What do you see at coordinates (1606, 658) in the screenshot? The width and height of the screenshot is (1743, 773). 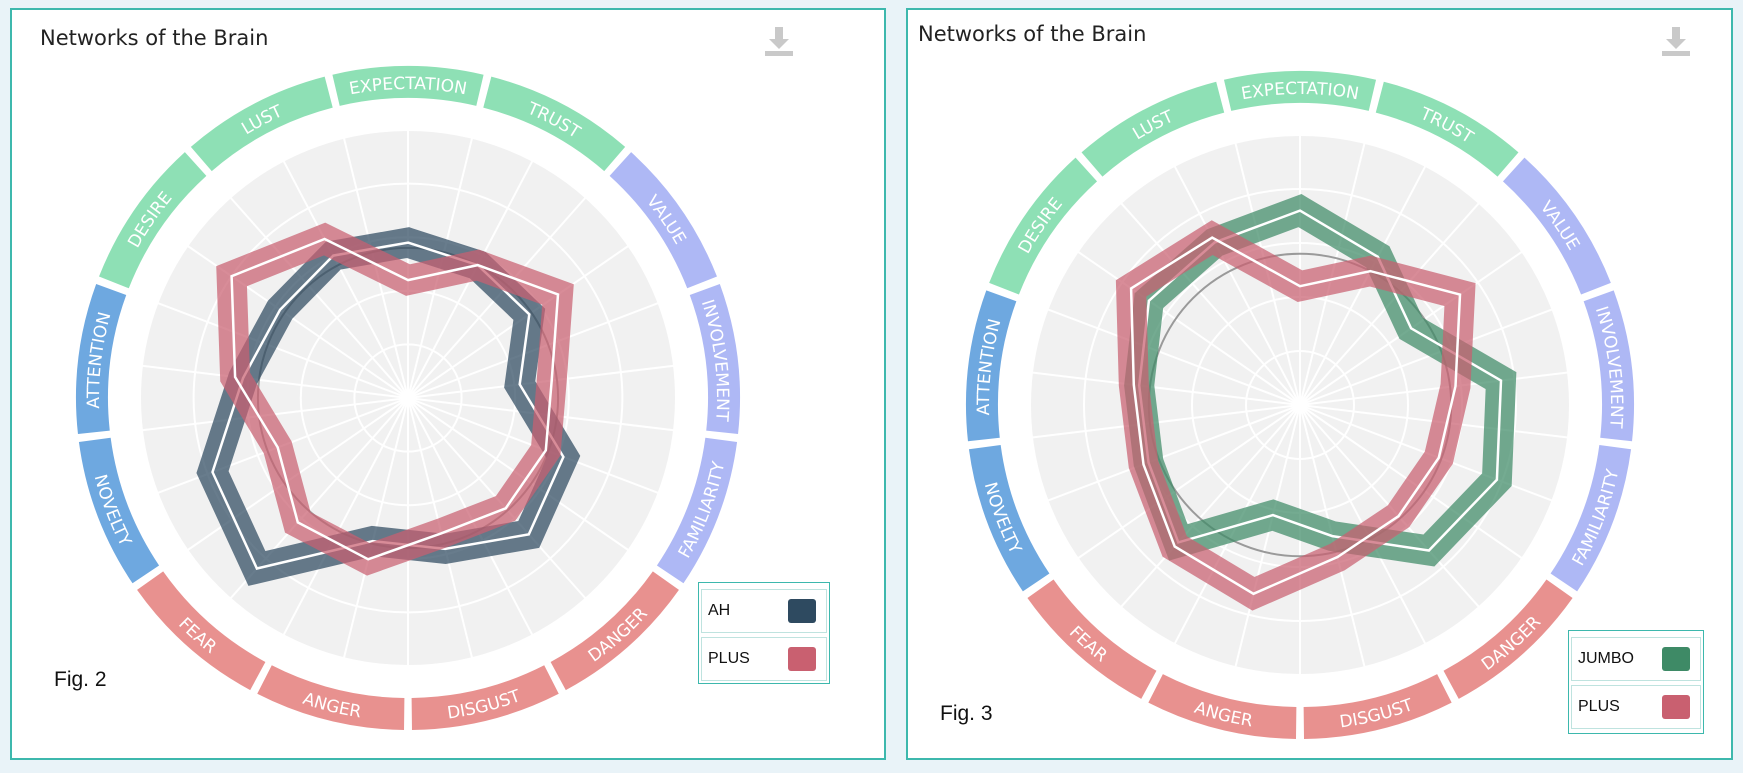 I see `legend-label: JUMBO` at bounding box center [1606, 658].